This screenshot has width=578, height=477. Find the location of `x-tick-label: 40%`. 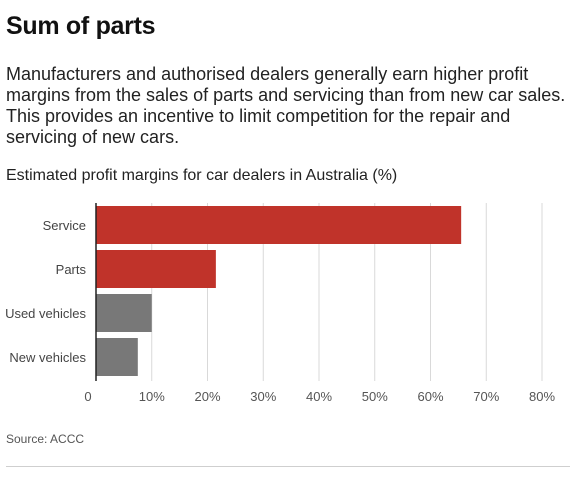

x-tick-label: 40% is located at coordinates (319, 396).